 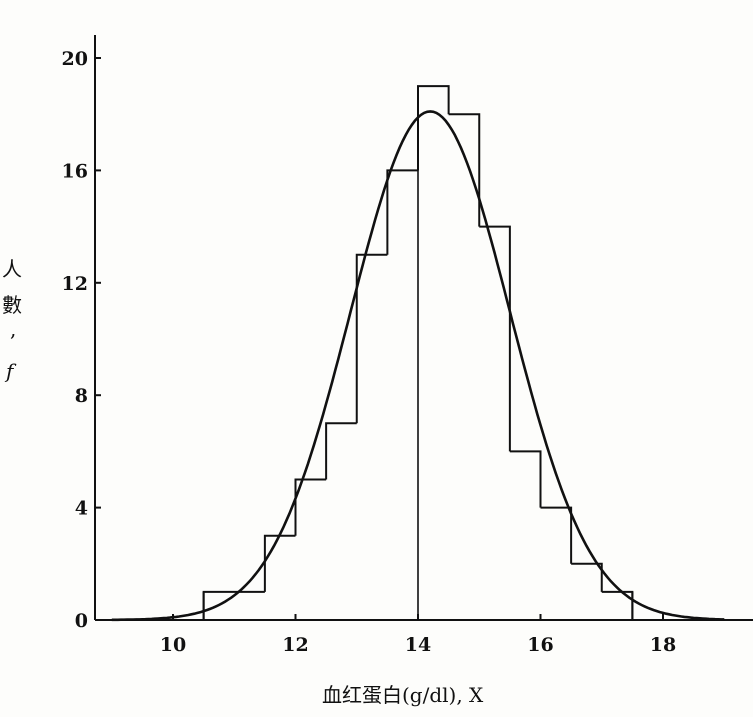 I want to click on y-tick-label: 0, so click(x=81, y=621).